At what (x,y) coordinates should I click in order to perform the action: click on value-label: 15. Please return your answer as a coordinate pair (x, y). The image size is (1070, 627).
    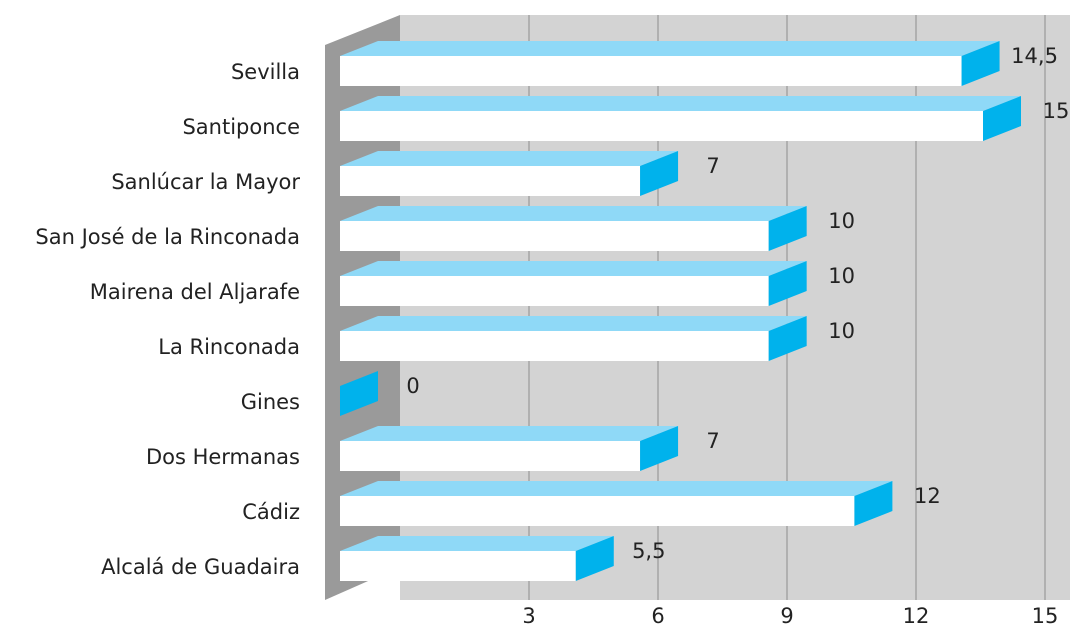
    Looking at the image, I should click on (1056, 111).